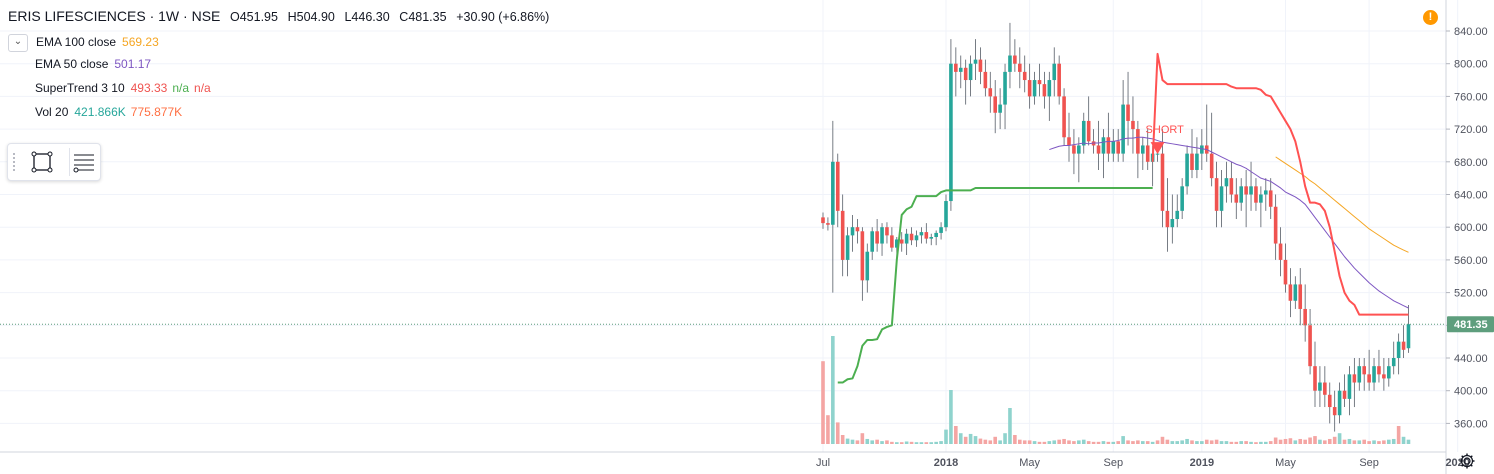 This screenshot has width=1494, height=474. What do you see at coordinates (114, 16) in the screenshot?
I see `symbol-title: ERIS LIFESCIENCES · 1W · NSE` at bounding box center [114, 16].